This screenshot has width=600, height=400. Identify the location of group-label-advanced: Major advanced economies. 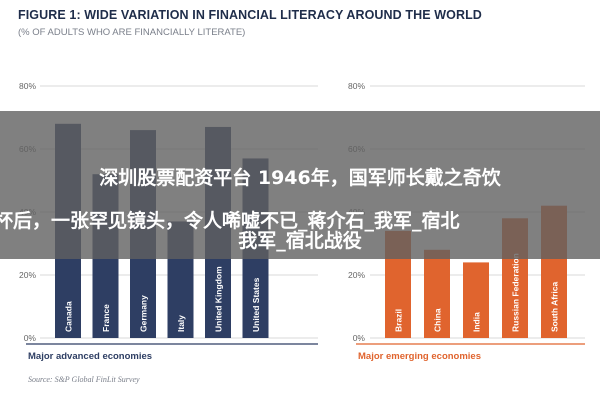
(90, 356).